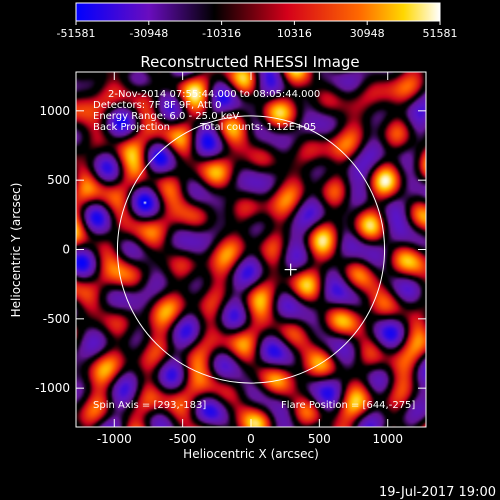  Describe the element at coordinates (257, 30) in the screenshot. I see `colorbar-ticks: -51581 -30948 -10316 10316 30948 51581` at that location.